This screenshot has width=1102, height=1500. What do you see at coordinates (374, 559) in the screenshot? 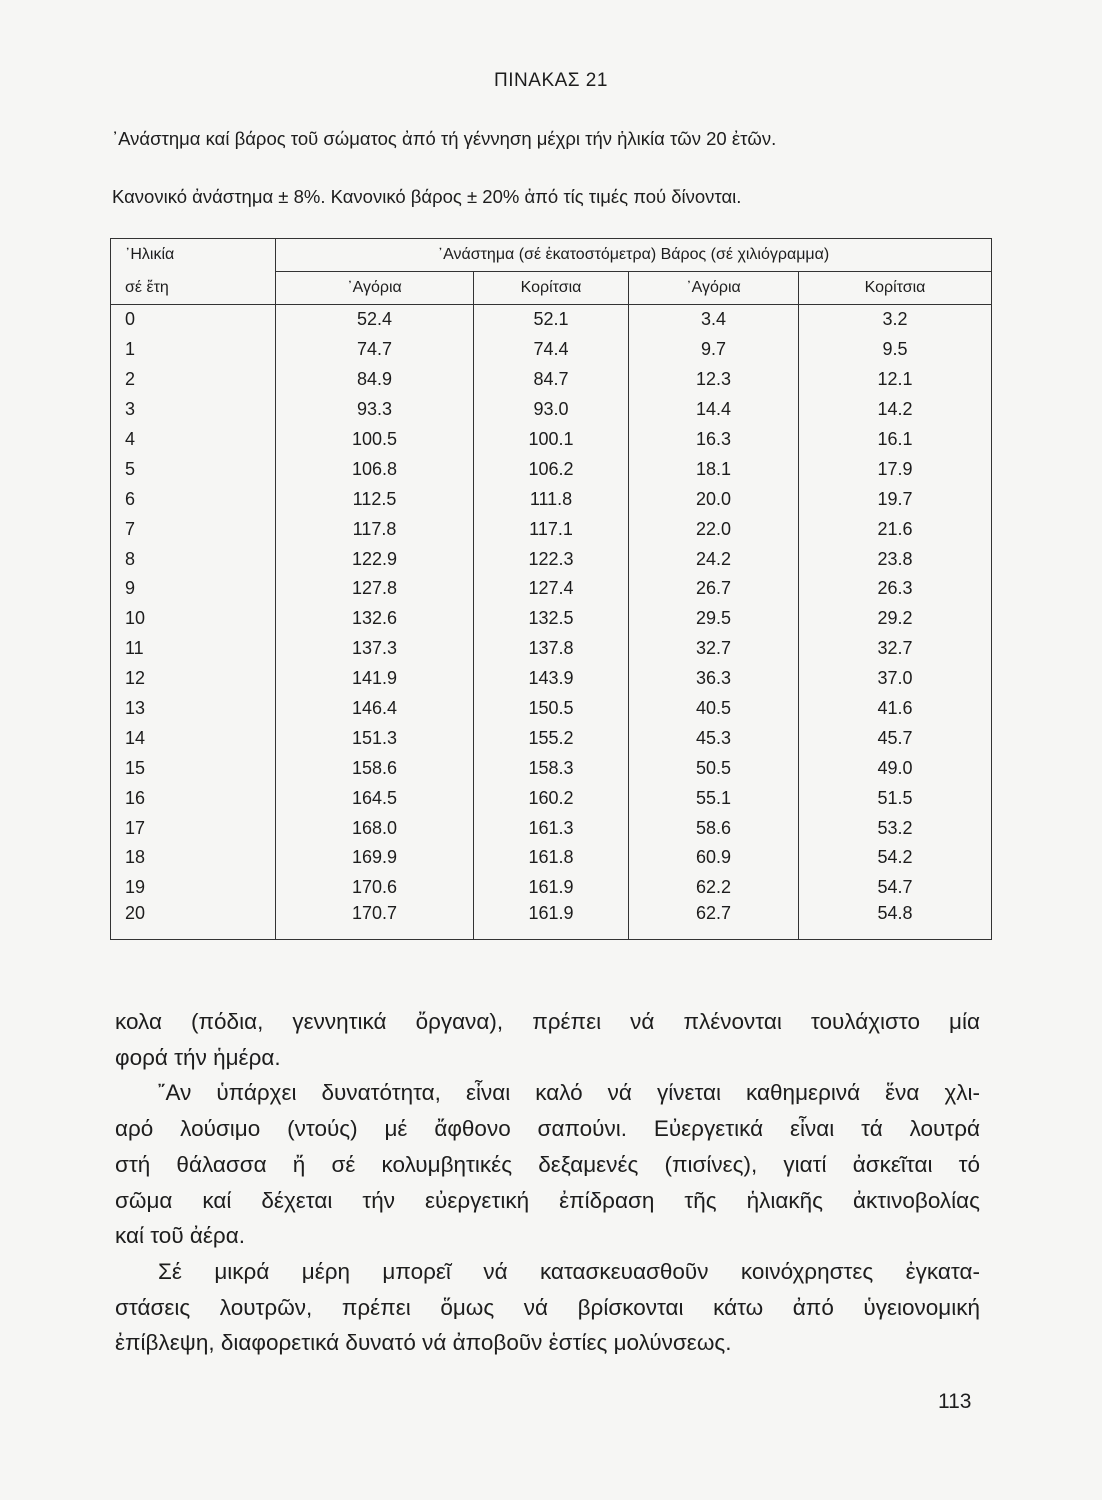
I see `value-cell: 122.9` at bounding box center [374, 559].